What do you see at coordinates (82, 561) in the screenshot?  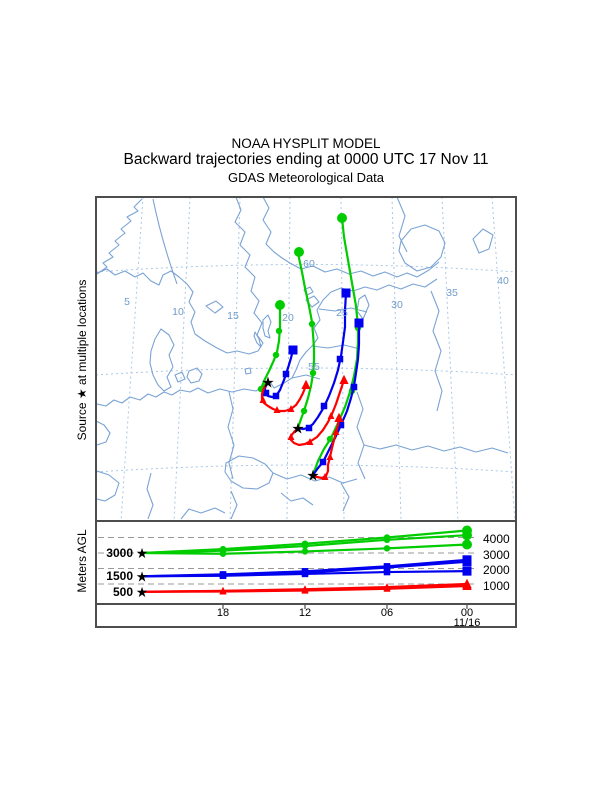 I see `meters-agl-label: Meters AGL` at bounding box center [82, 561].